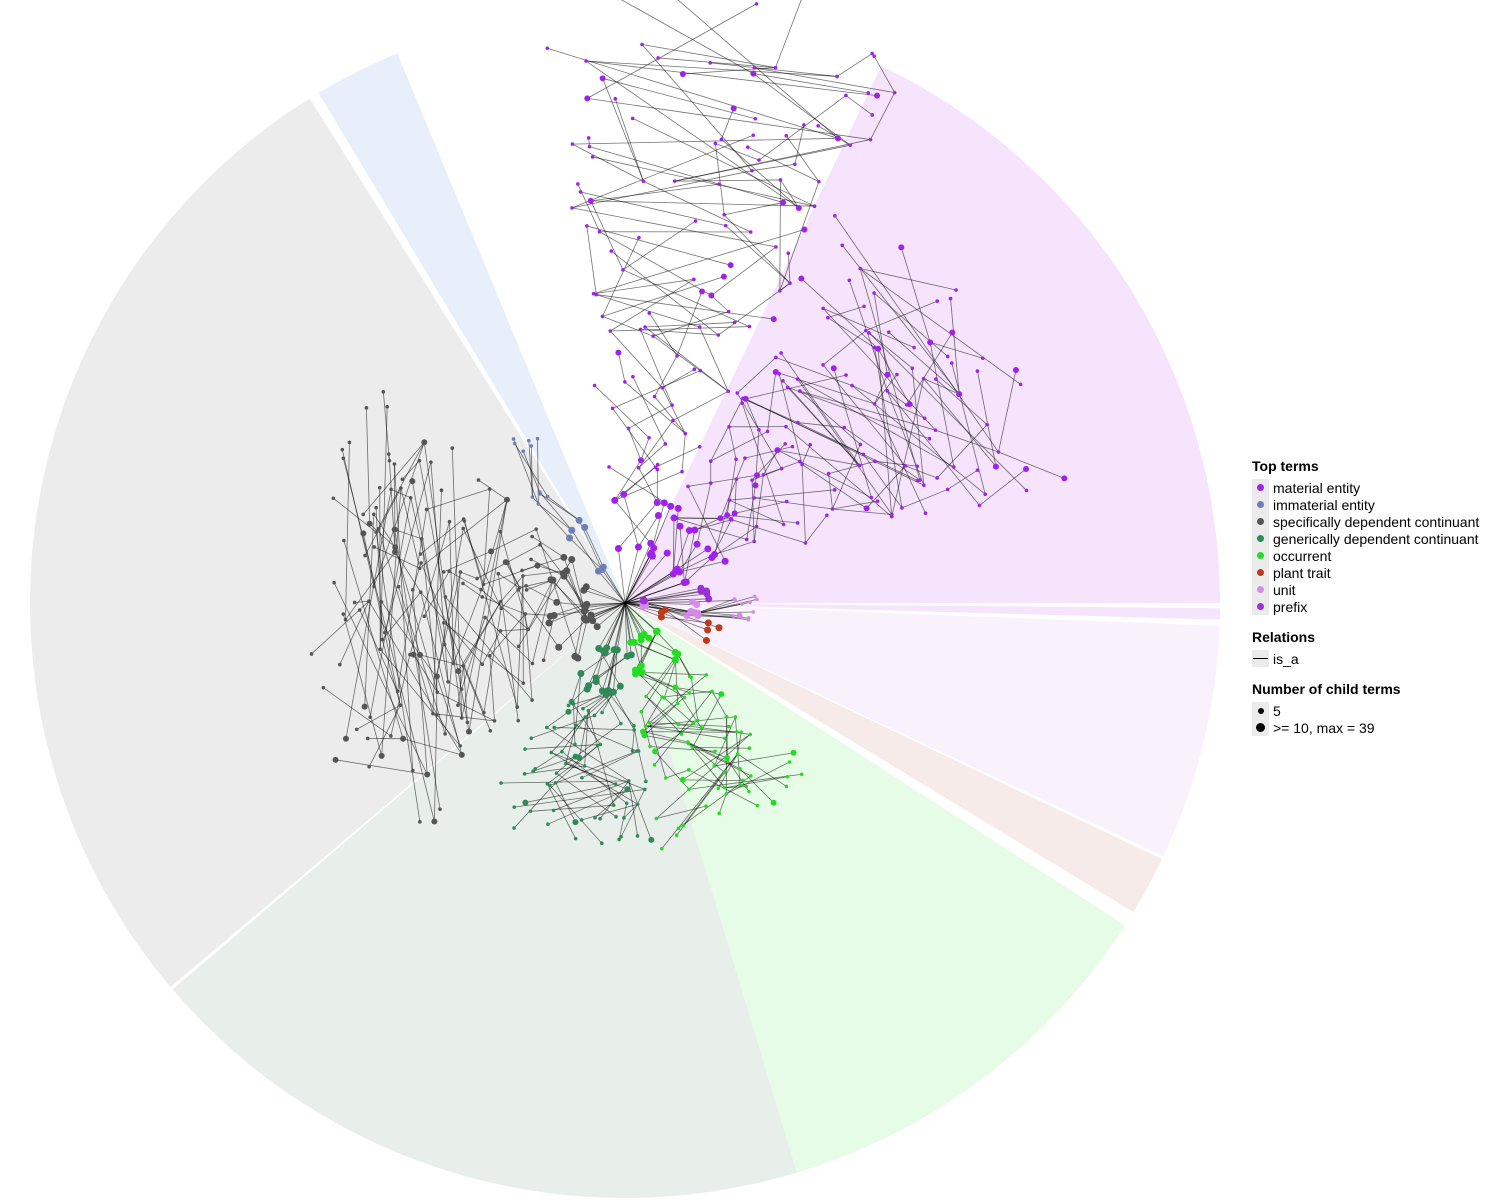 The image size is (1500, 1200). I want to click on sector-plant-trait, so click(894, 758).